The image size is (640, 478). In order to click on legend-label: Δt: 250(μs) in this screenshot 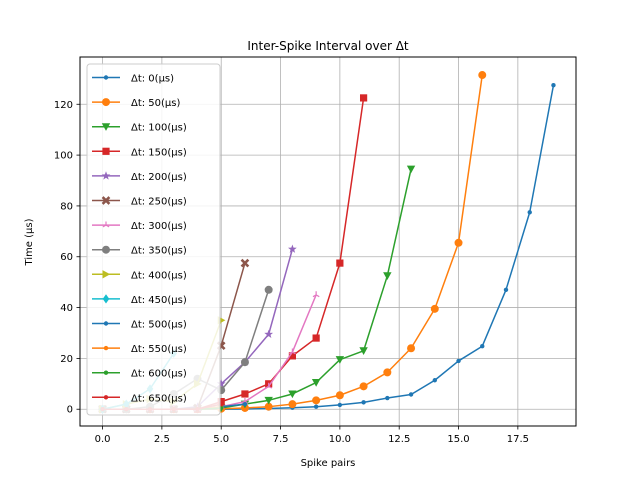, I will do `click(159, 202)`.